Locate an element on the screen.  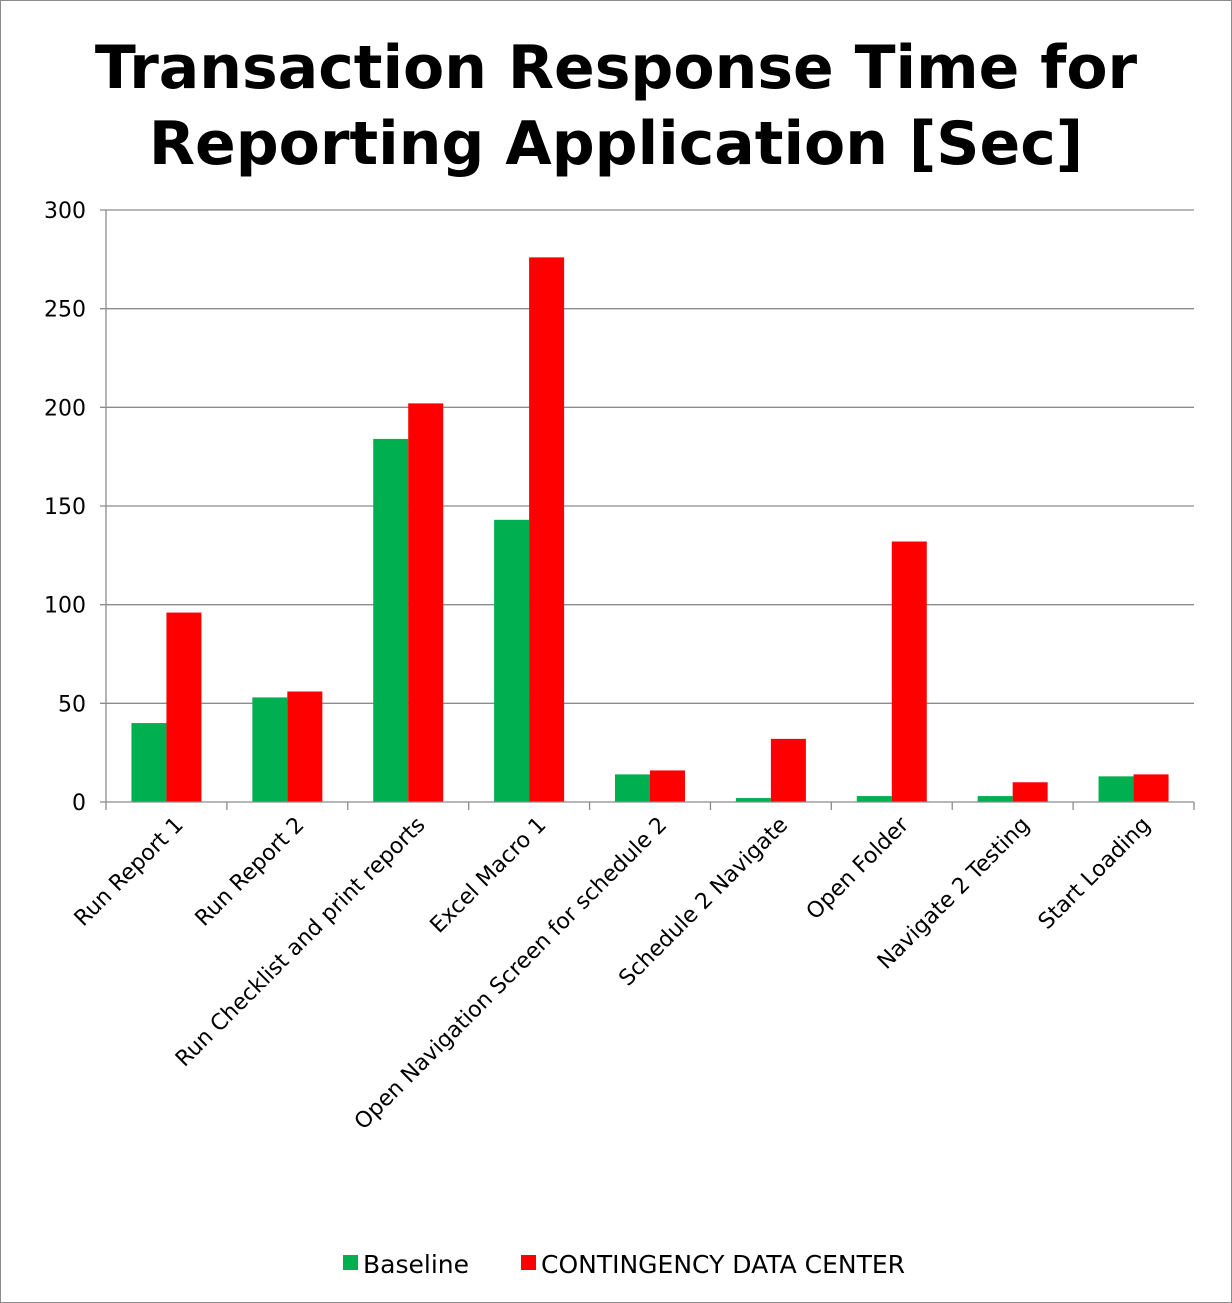
y-tick-label: 250 is located at coordinates (65, 310).